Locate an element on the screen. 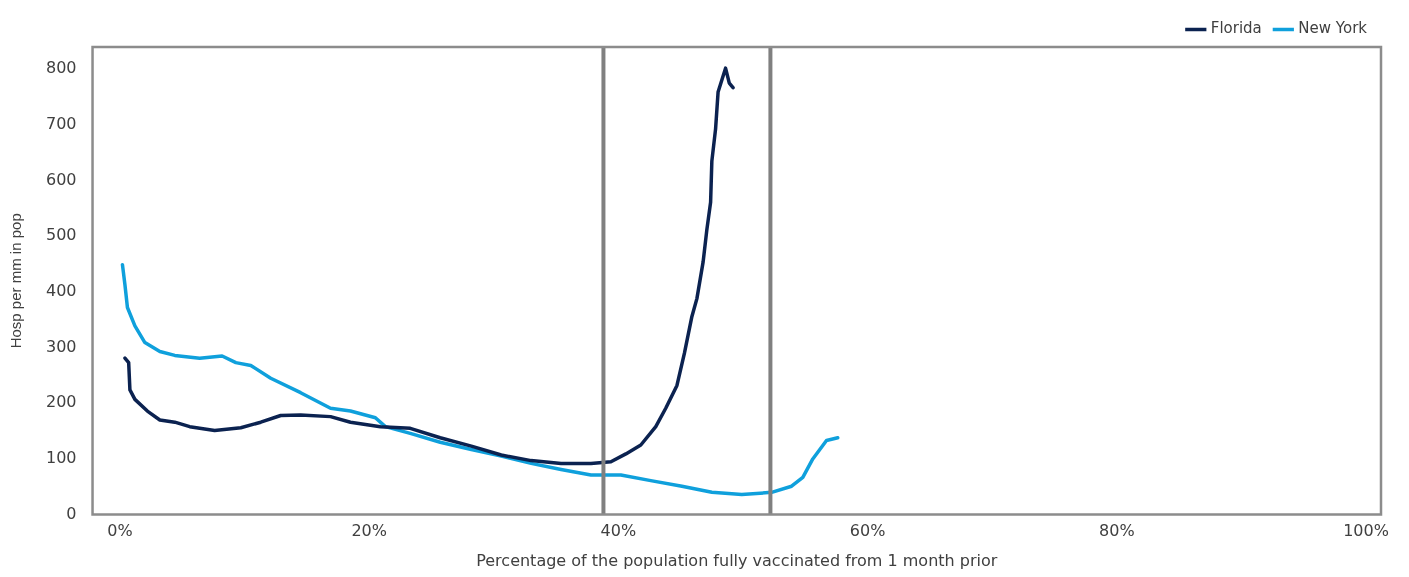 The height and width of the screenshot is (577, 1409). y-tick-label: 300 is located at coordinates (61, 346).